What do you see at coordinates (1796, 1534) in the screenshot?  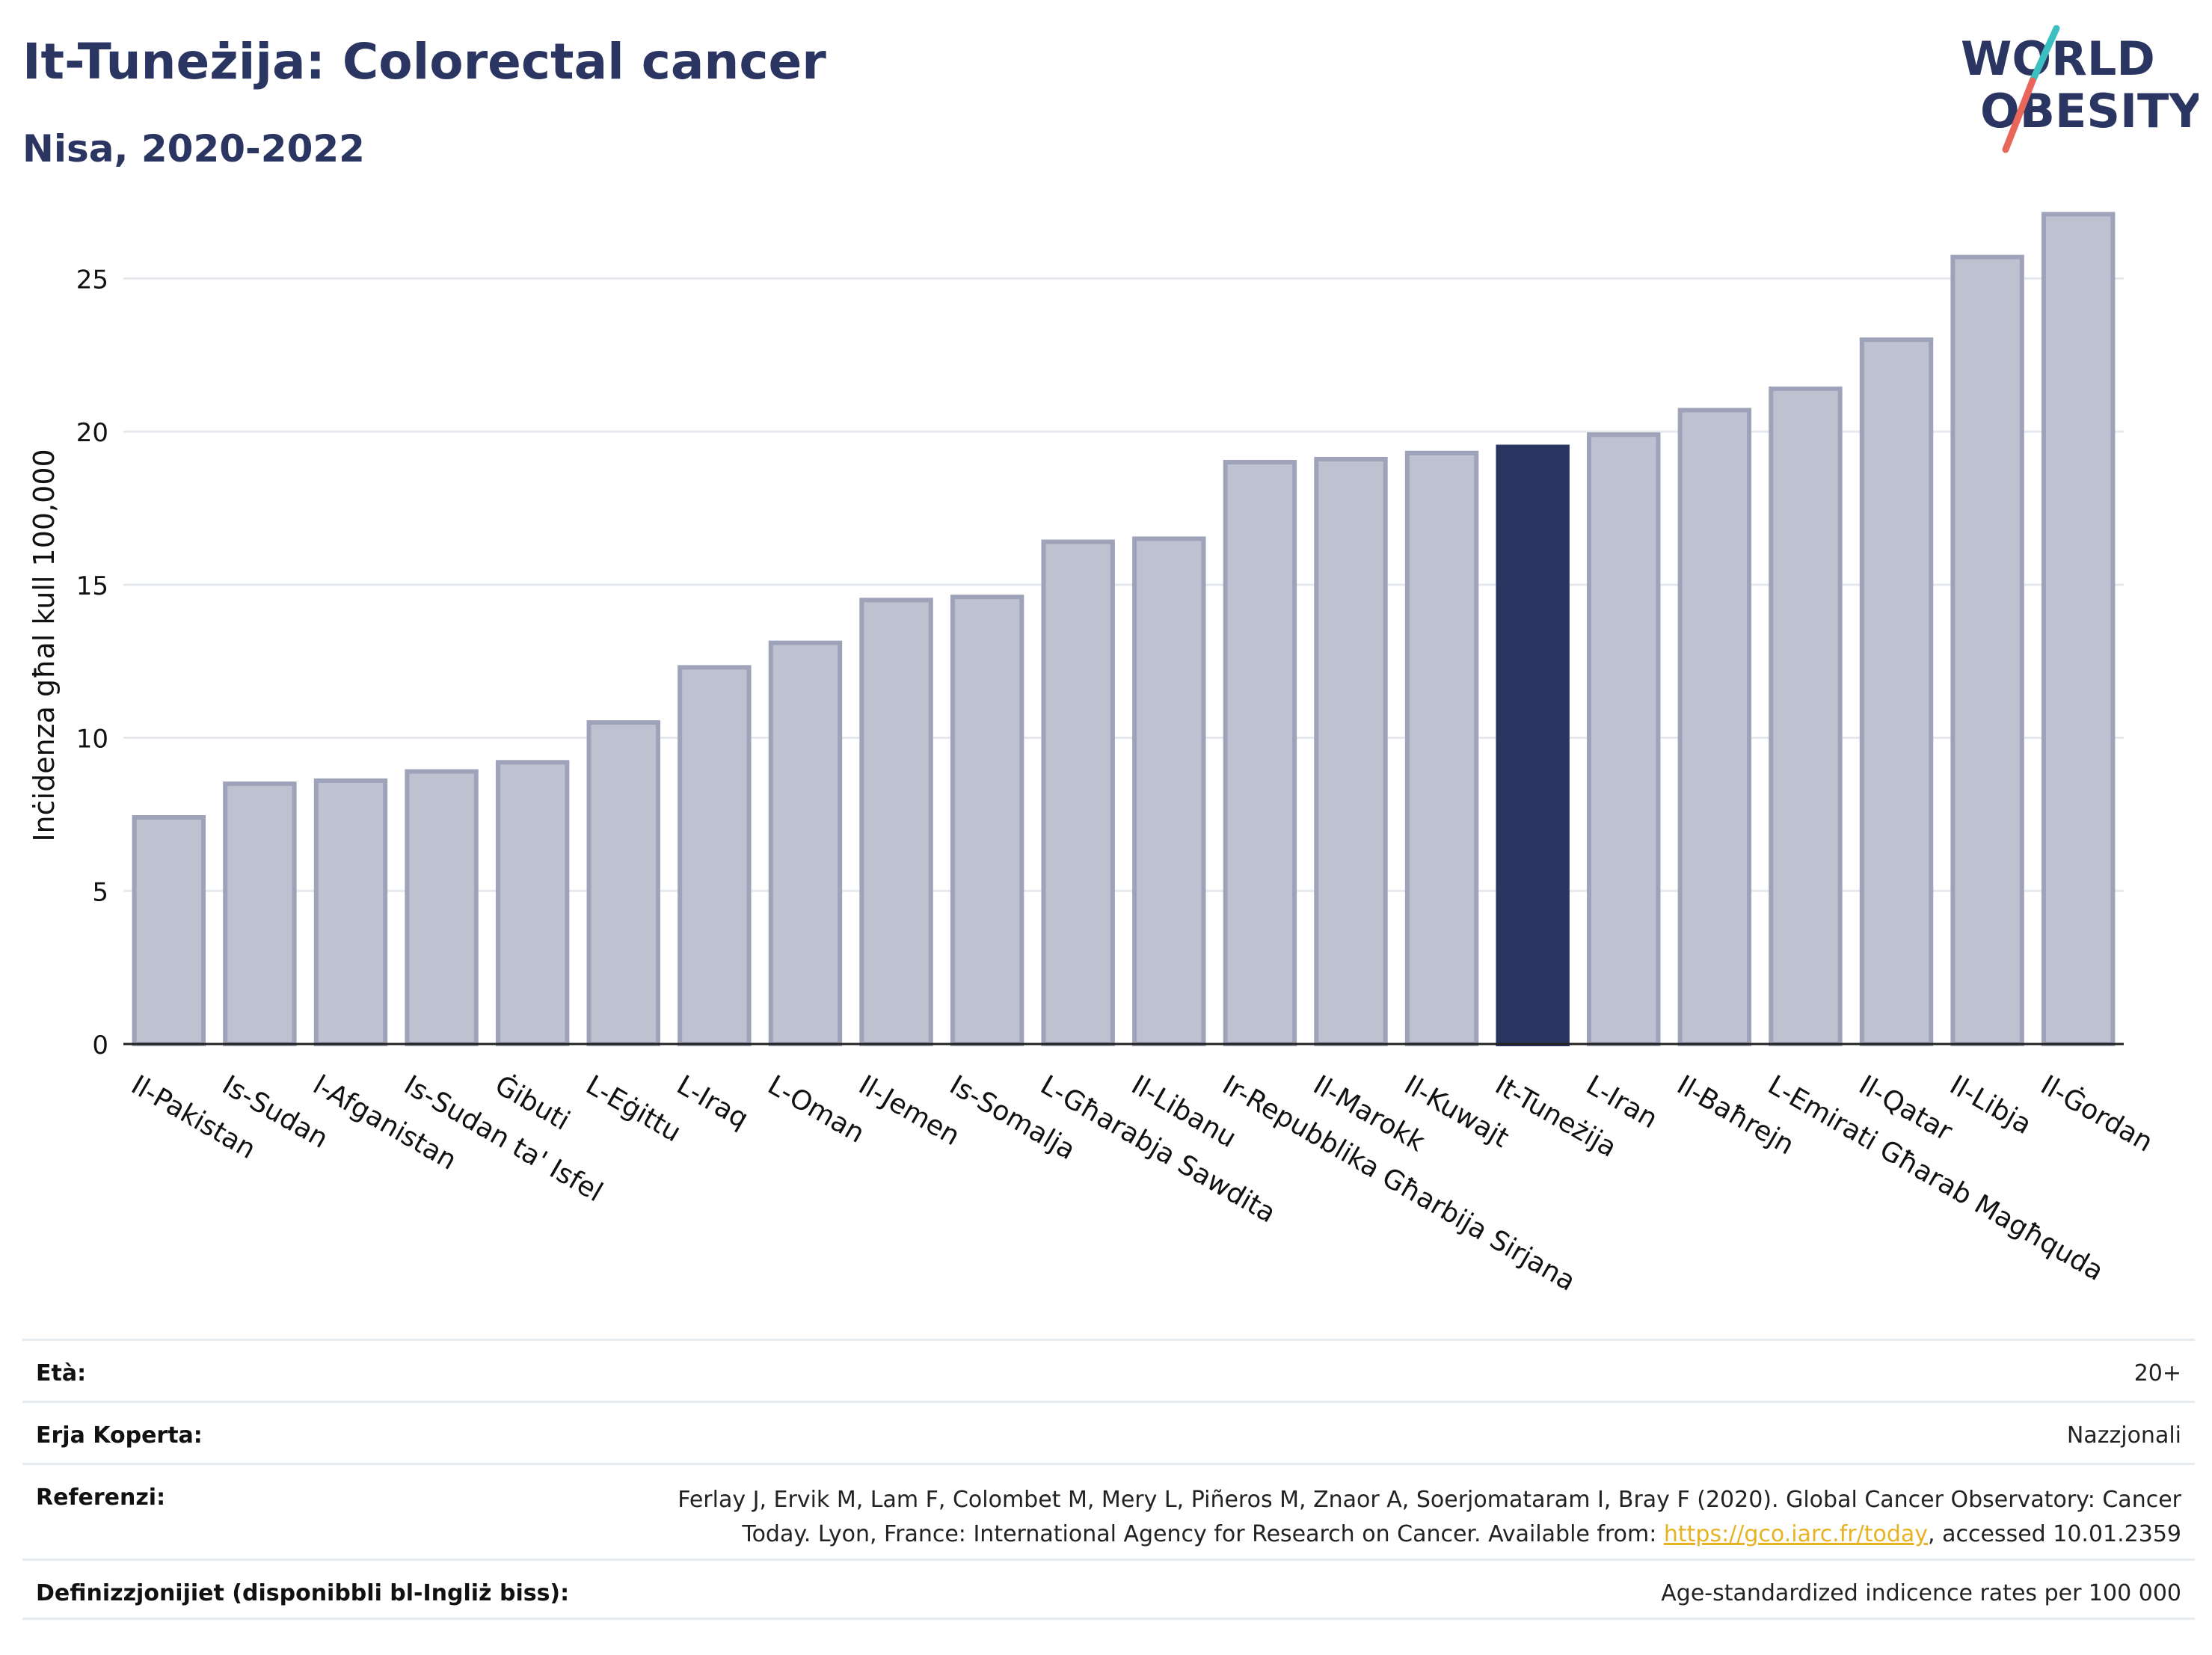 I see `references-link: https://gco.iarc.fr/today` at bounding box center [1796, 1534].